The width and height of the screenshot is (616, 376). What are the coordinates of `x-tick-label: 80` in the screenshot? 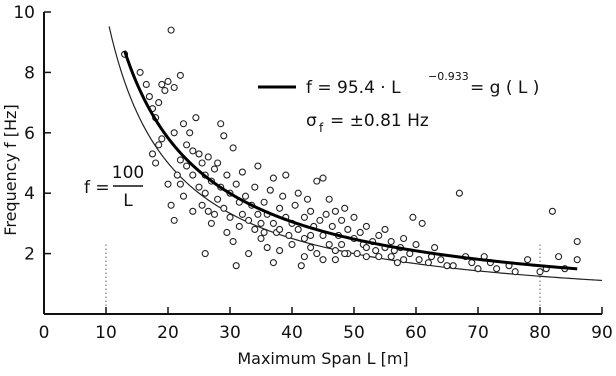 It's located at (540, 333).